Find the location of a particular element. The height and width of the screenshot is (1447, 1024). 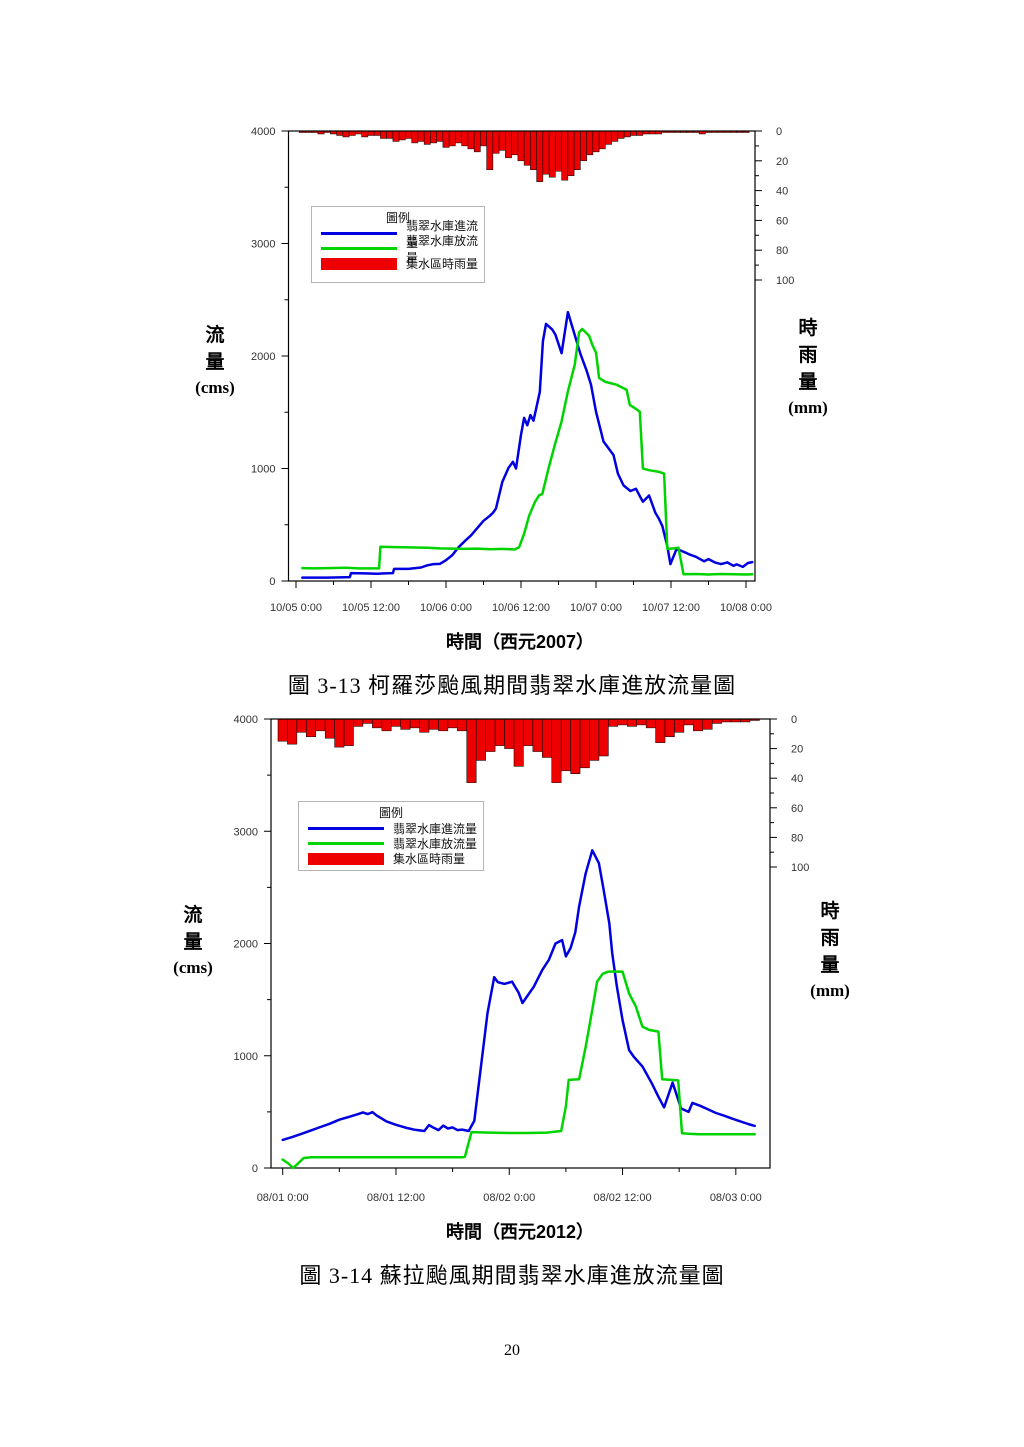

x-tick-label: 08/01 12:00 is located at coordinates (396, 1198).